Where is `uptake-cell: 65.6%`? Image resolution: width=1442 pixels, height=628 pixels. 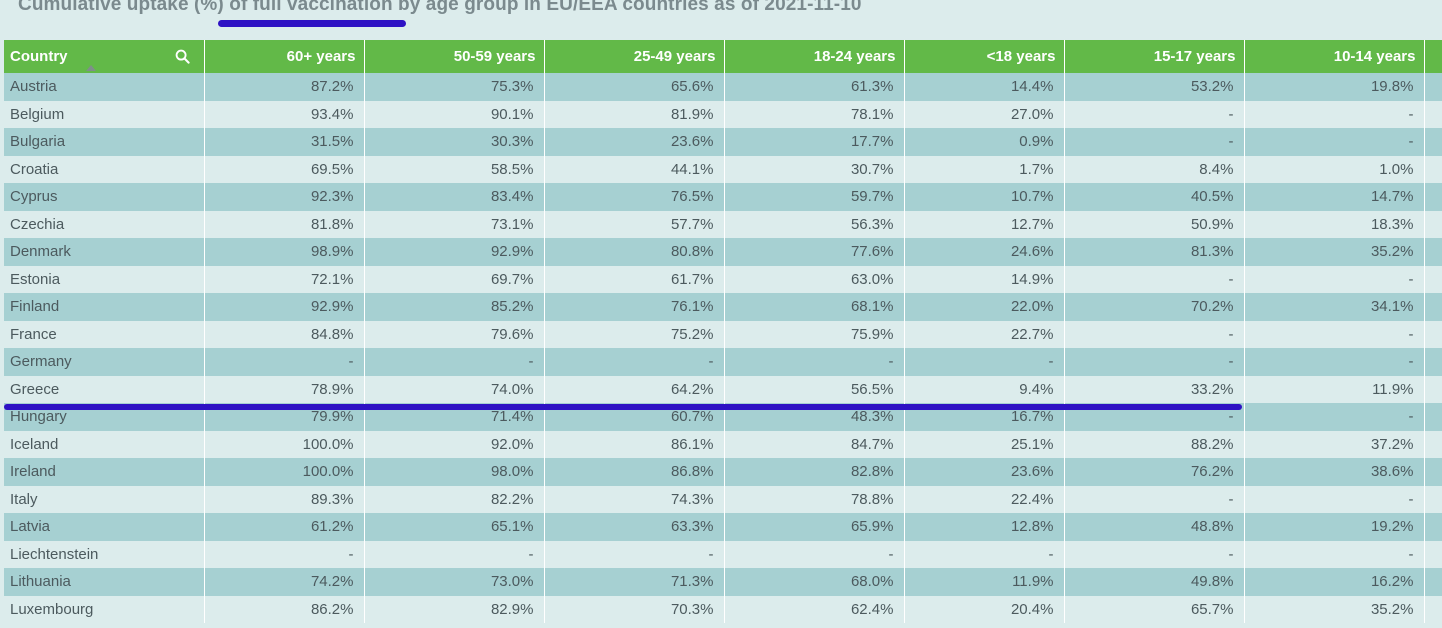
uptake-cell: 65.6% is located at coordinates (634, 87).